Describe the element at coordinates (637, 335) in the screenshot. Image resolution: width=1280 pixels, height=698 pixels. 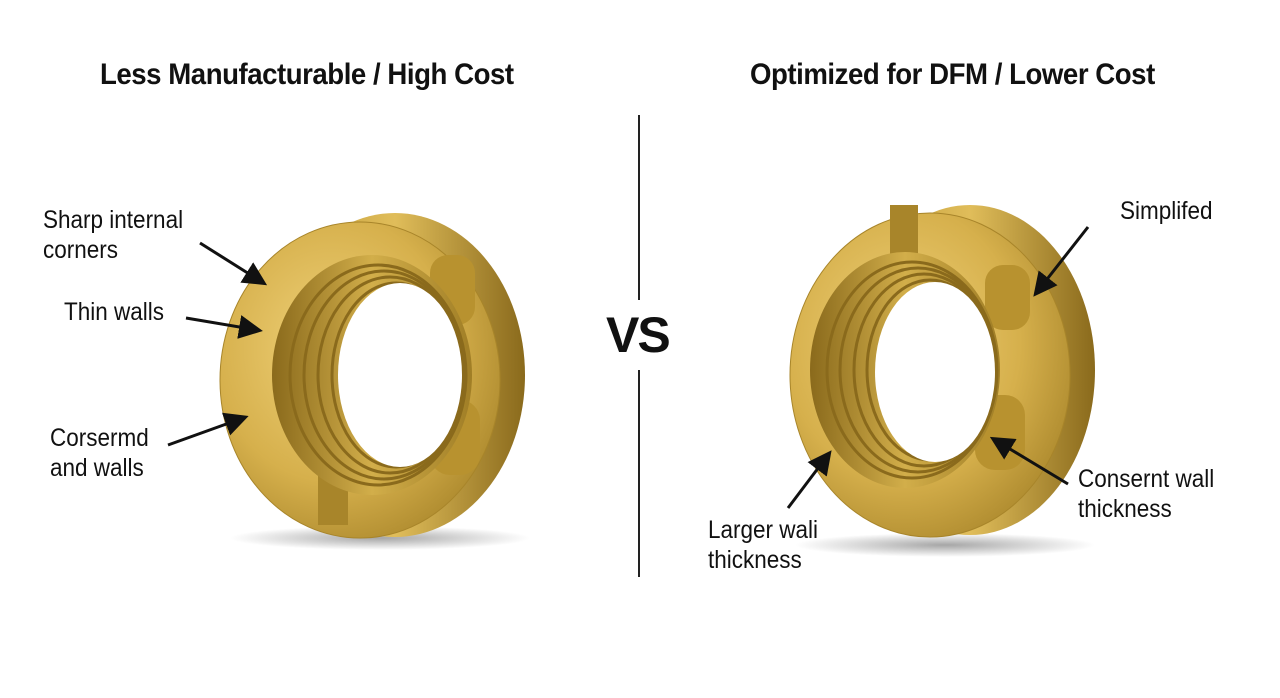
I see `vs-label: VS` at that location.